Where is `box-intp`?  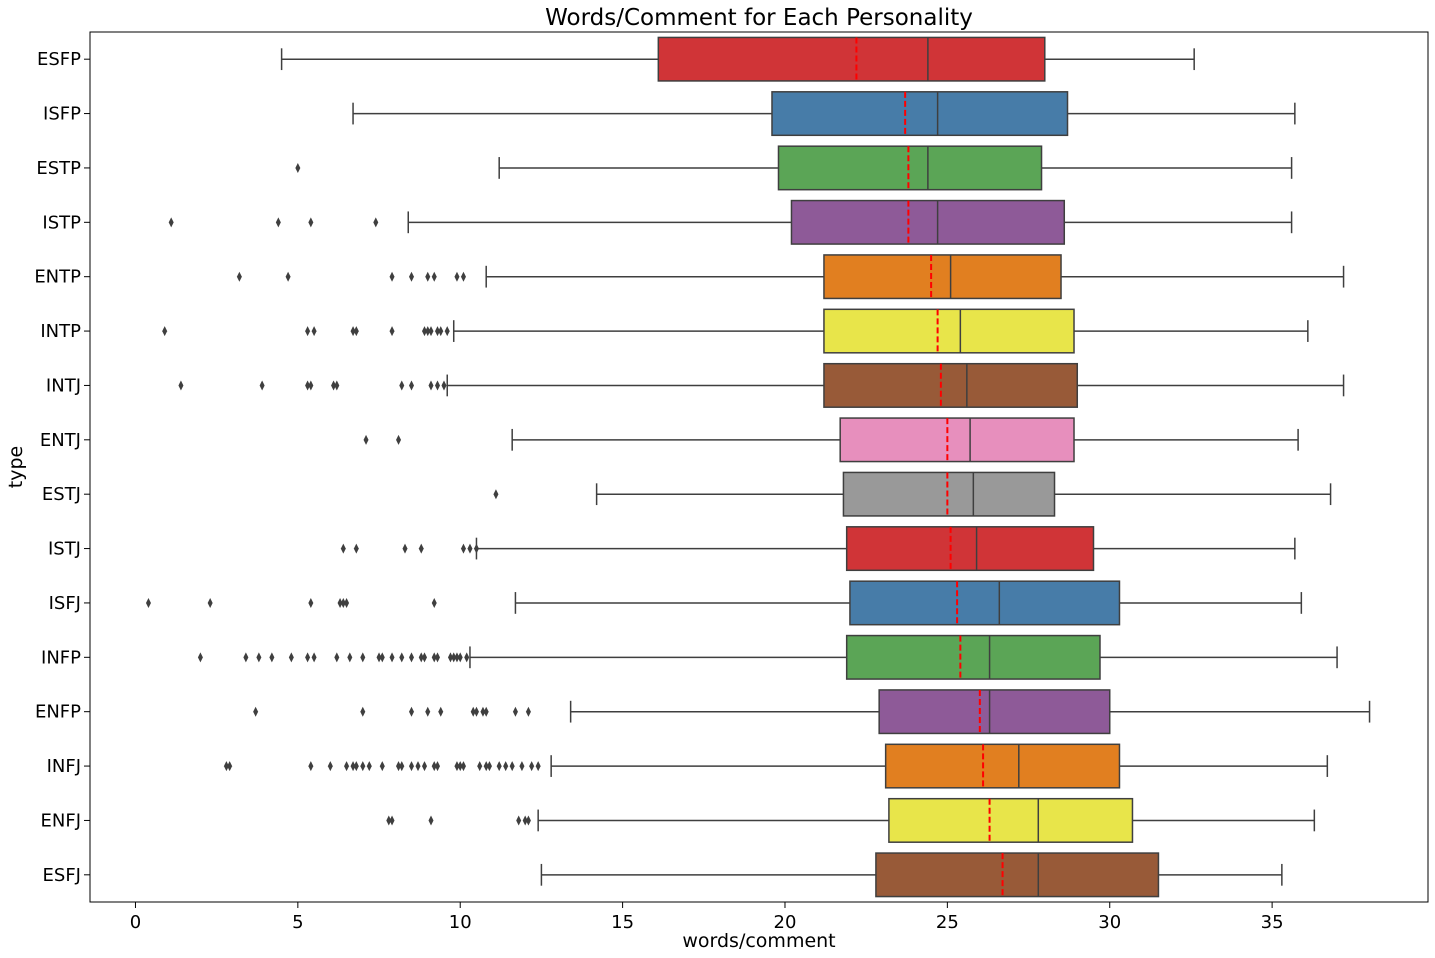
box-intp is located at coordinates (735, 331).